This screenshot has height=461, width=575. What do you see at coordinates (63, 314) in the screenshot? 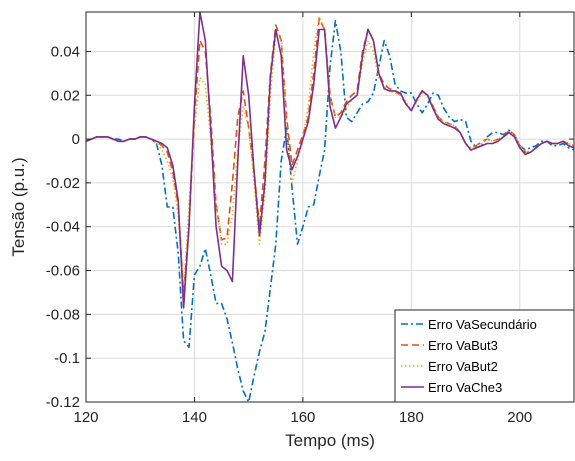
I see `y-tick-label: -0.08` at bounding box center [63, 314].